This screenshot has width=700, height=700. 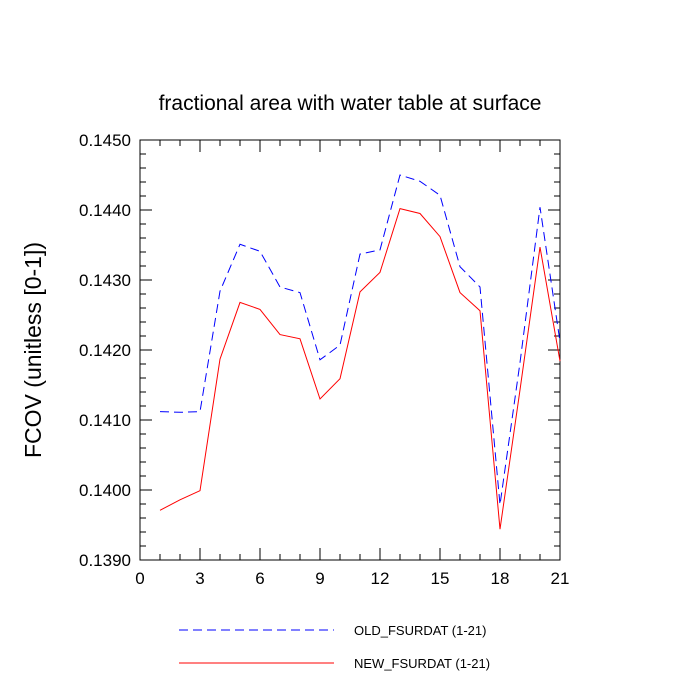 What do you see at coordinates (500, 578) in the screenshot?
I see `x-tick-label: 18` at bounding box center [500, 578].